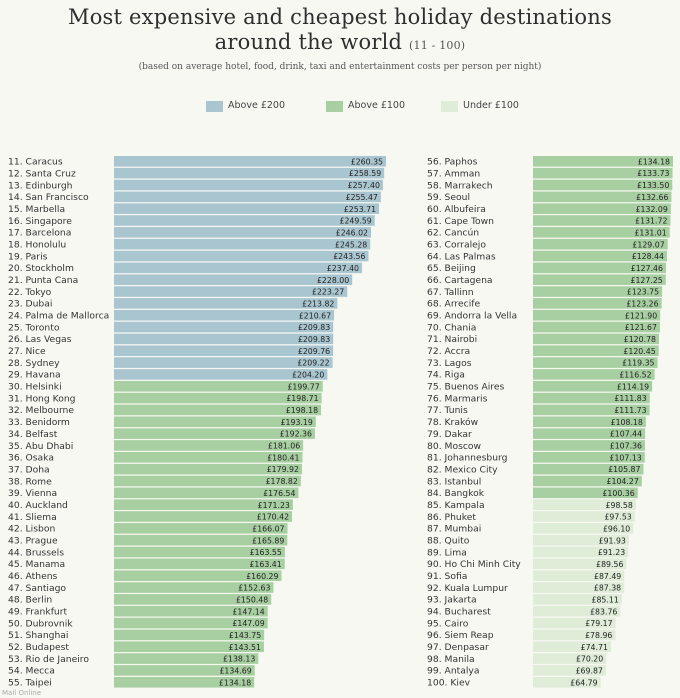 This screenshot has height=698, width=680. Describe the element at coordinates (630, 398) in the screenshot. I see `value-label: £111.83` at that location.